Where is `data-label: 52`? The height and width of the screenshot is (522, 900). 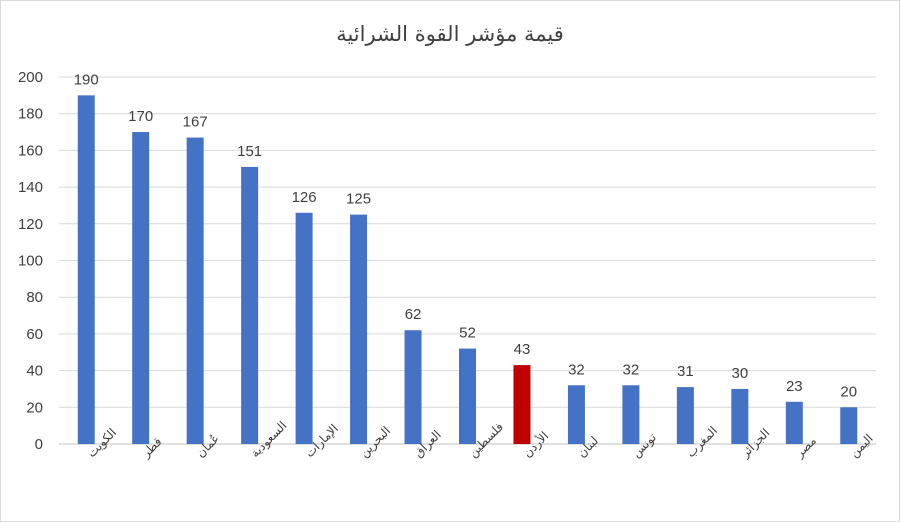 data-label: 52 is located at coordinates (467, 333).